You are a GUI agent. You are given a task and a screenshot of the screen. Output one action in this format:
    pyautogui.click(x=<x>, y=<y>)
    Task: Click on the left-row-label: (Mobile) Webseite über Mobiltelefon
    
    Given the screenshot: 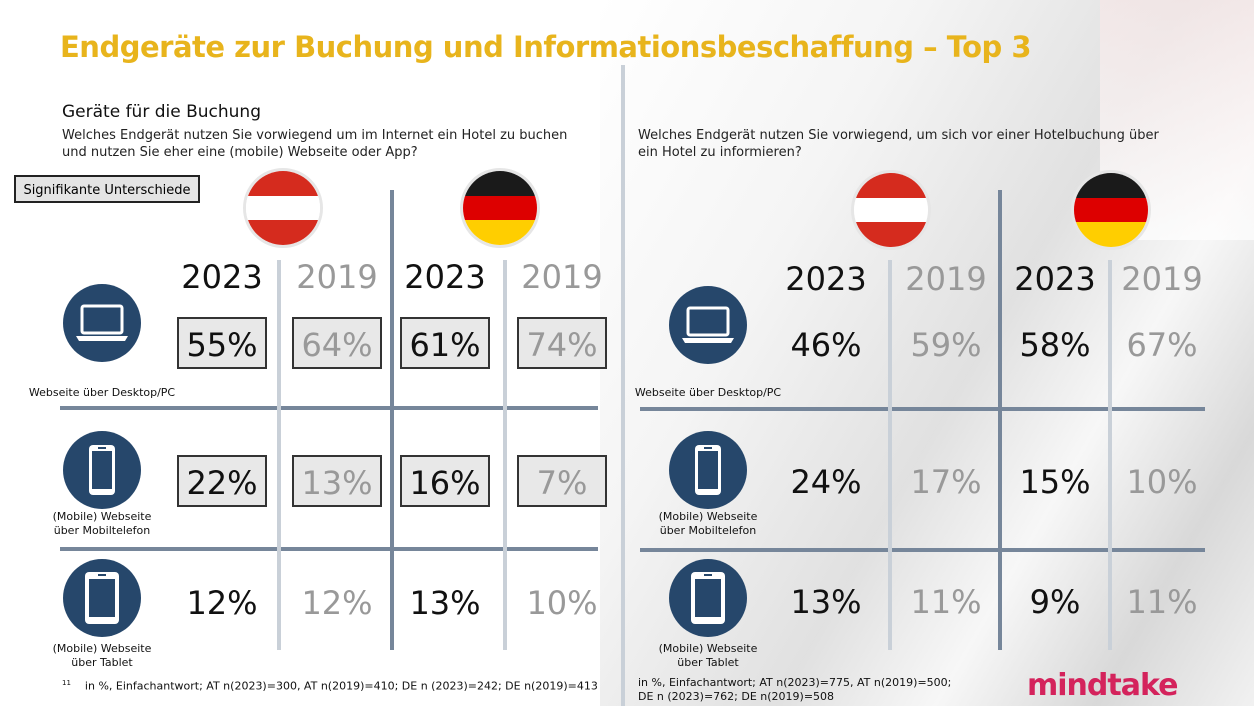 What is the action you would take?
    pyautogui.click(x=102, y=523)
    